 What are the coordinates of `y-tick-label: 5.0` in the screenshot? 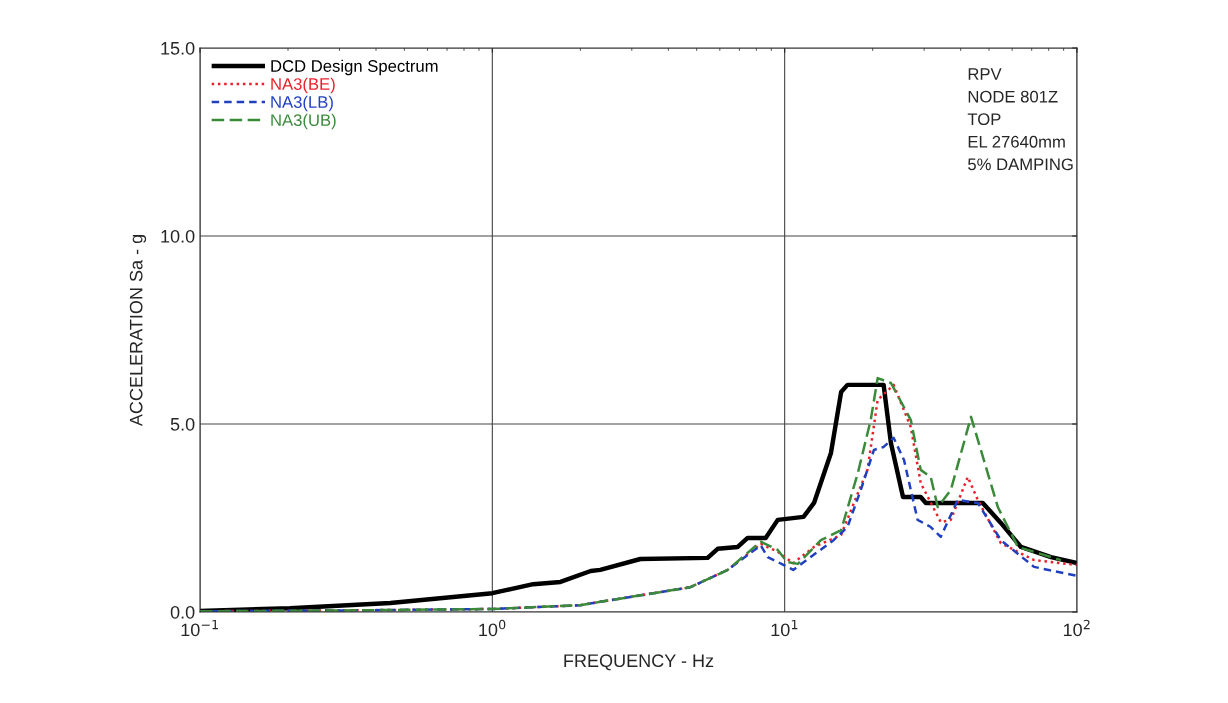 It's located at (182, 424).